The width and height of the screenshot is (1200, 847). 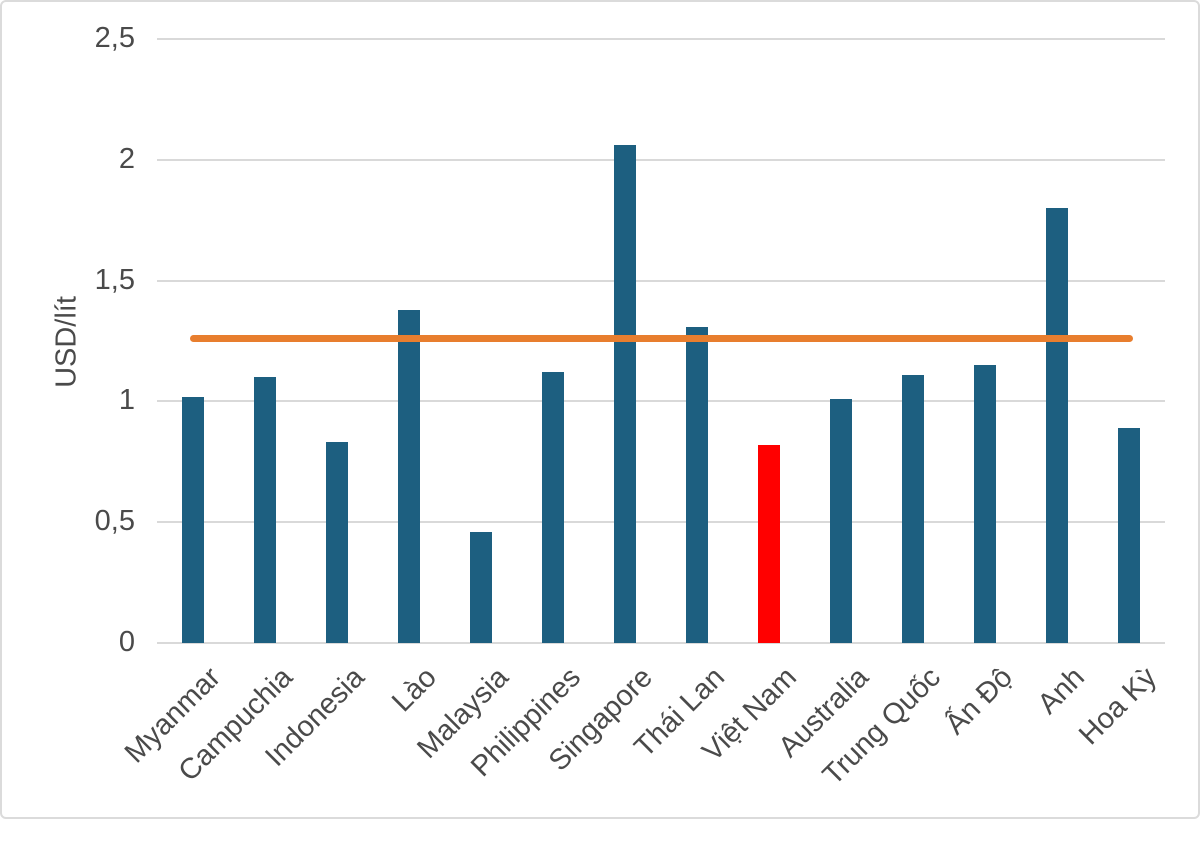 I want to click on bar-malaysia, so click(x=481, y=587).